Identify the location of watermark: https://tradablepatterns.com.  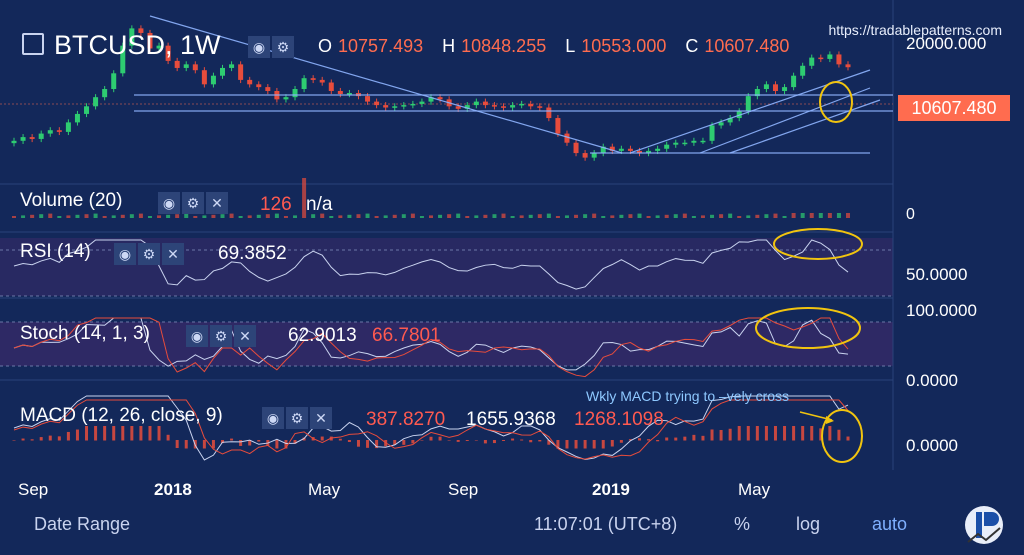
(915, 30).